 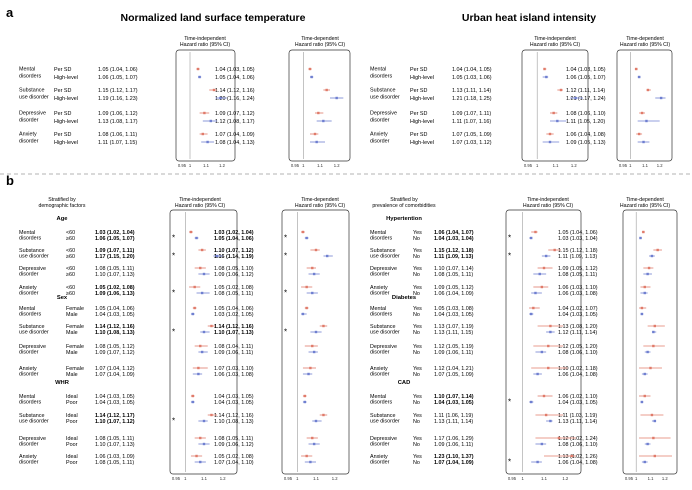 What do you see at coordinates (416, 422) in the screenshot?
I see `b-comorb-s2-level-1-1: No` at bounding box center [416, 422].